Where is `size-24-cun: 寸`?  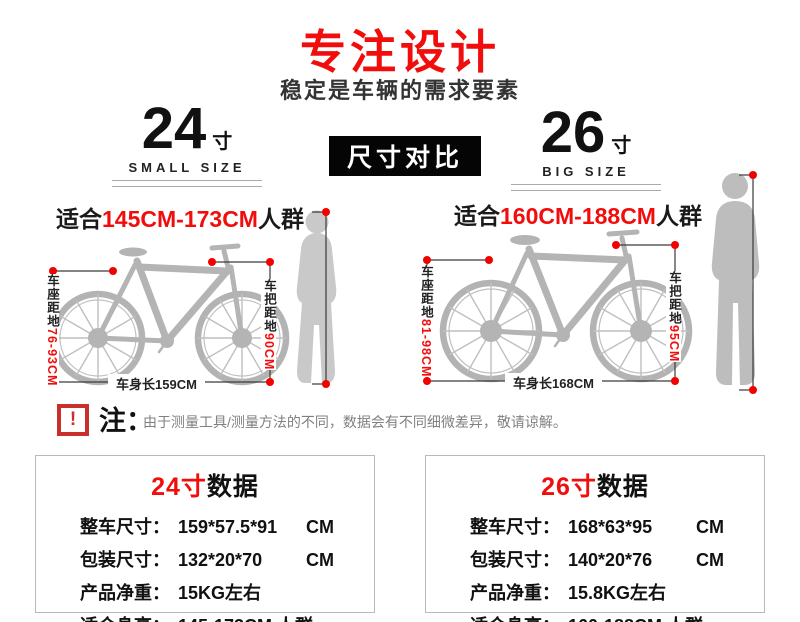 size-24-cun: 寸 is located at coordinates (222, 142).